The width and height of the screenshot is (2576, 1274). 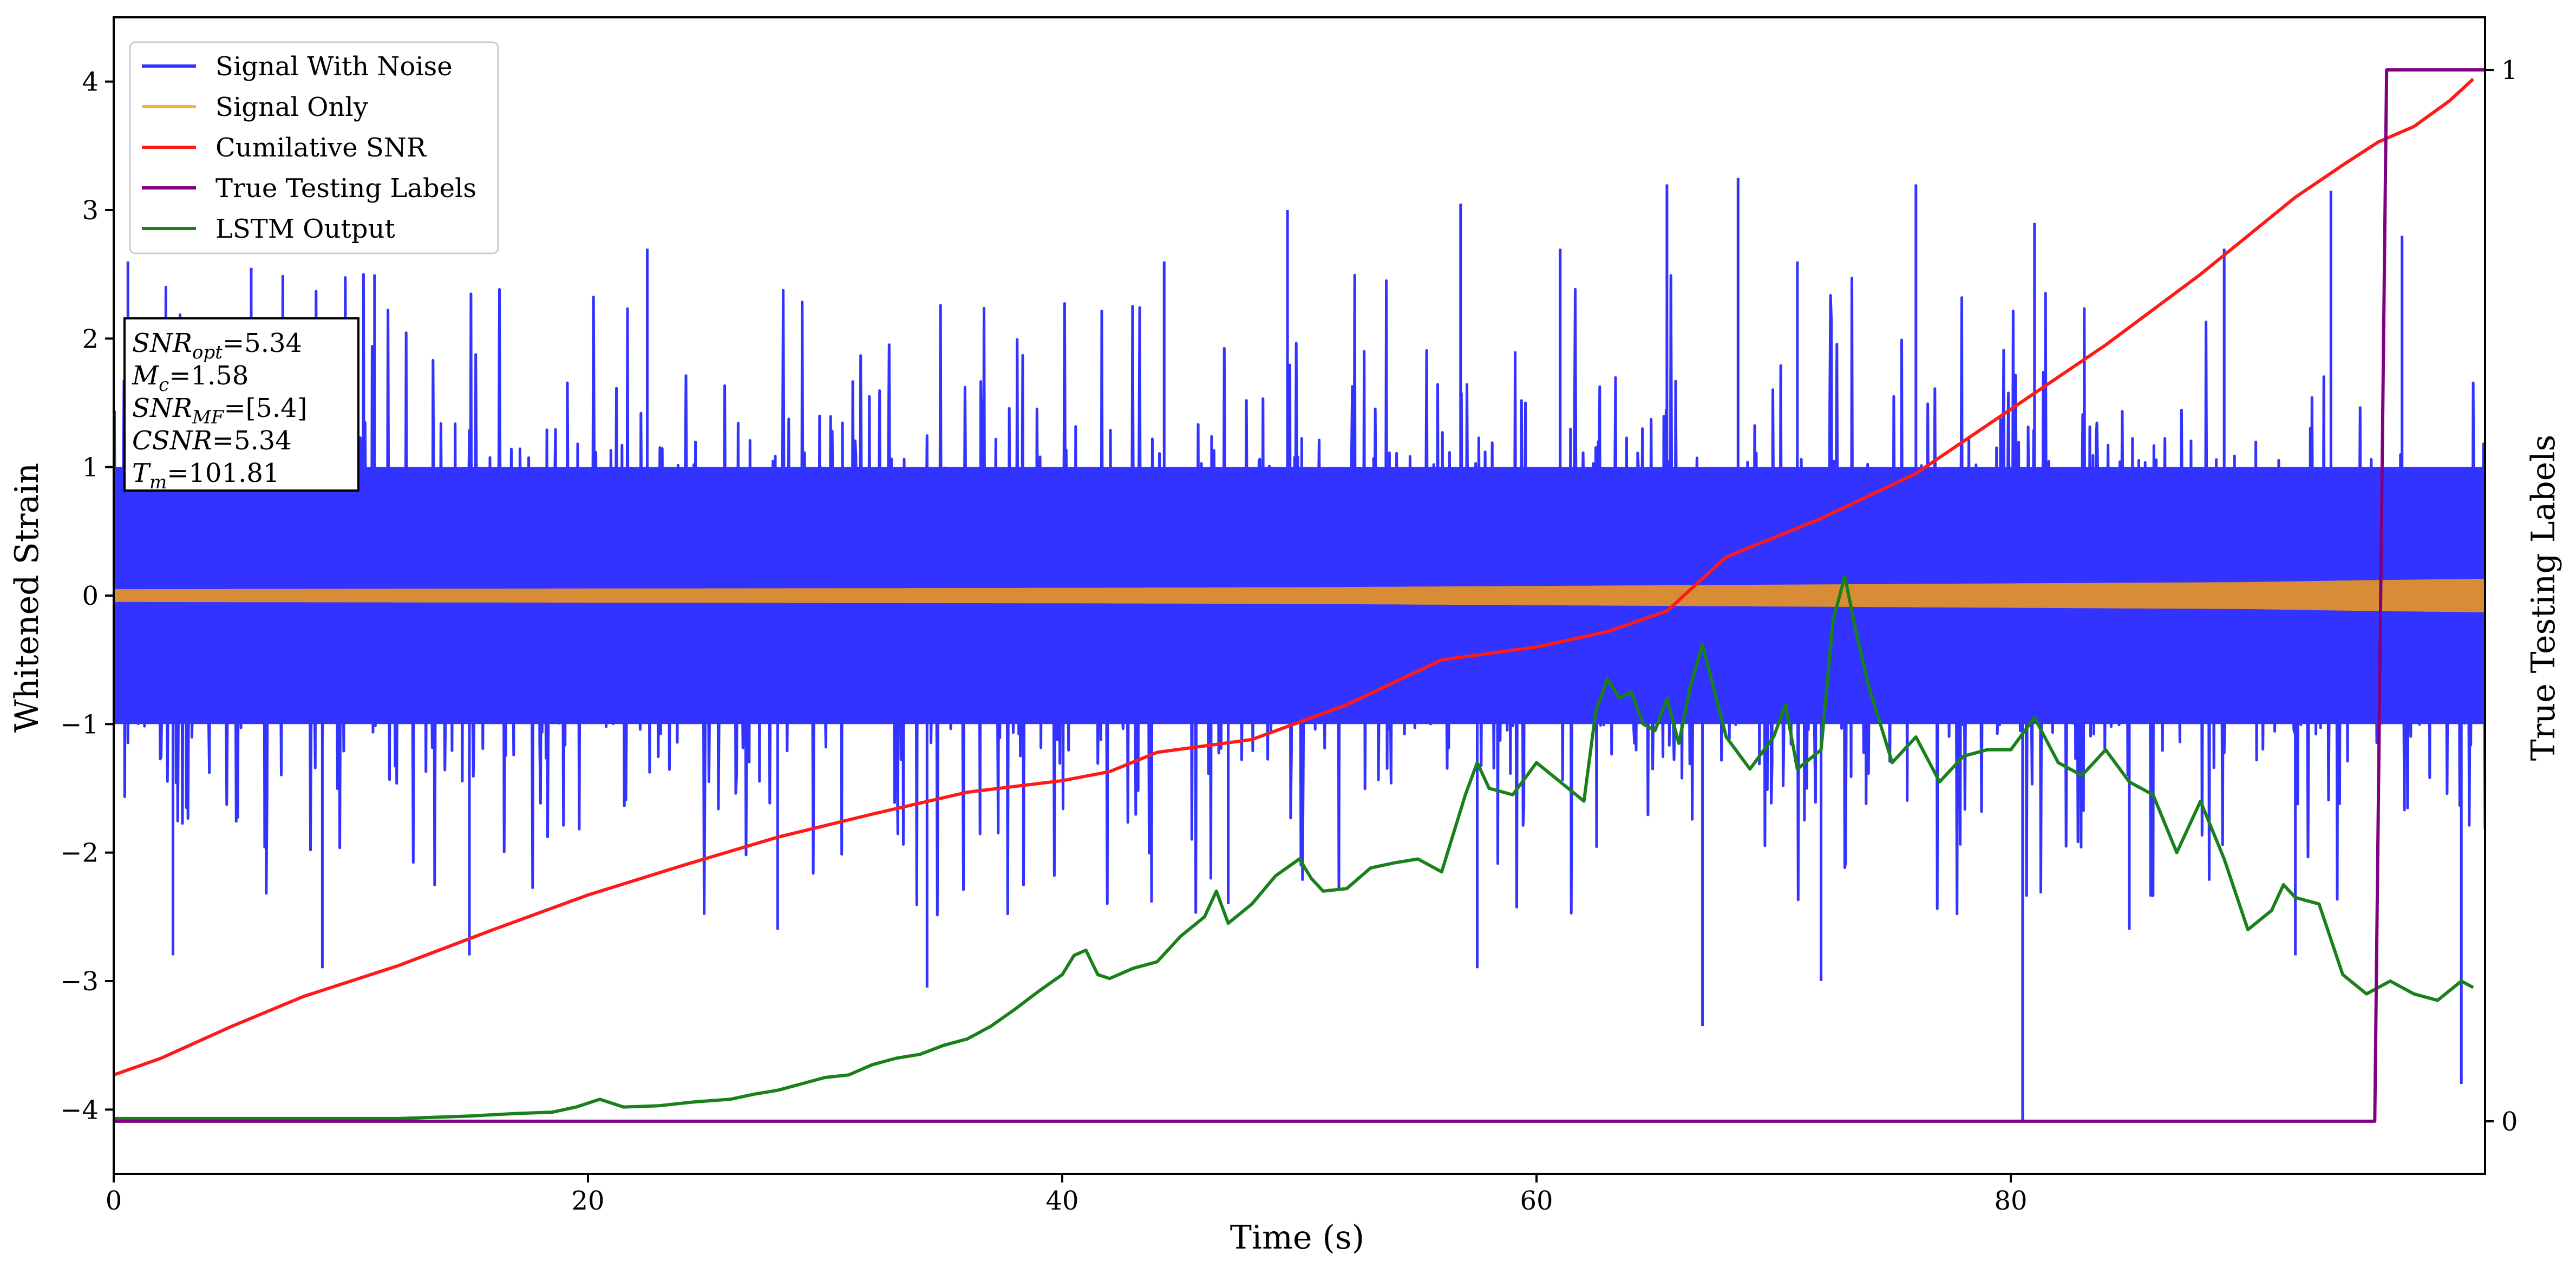 What do you see at coordinates (90, 596) in the screenshot?
I see `y-tick-label: 0` at bounding box center [90, 596].